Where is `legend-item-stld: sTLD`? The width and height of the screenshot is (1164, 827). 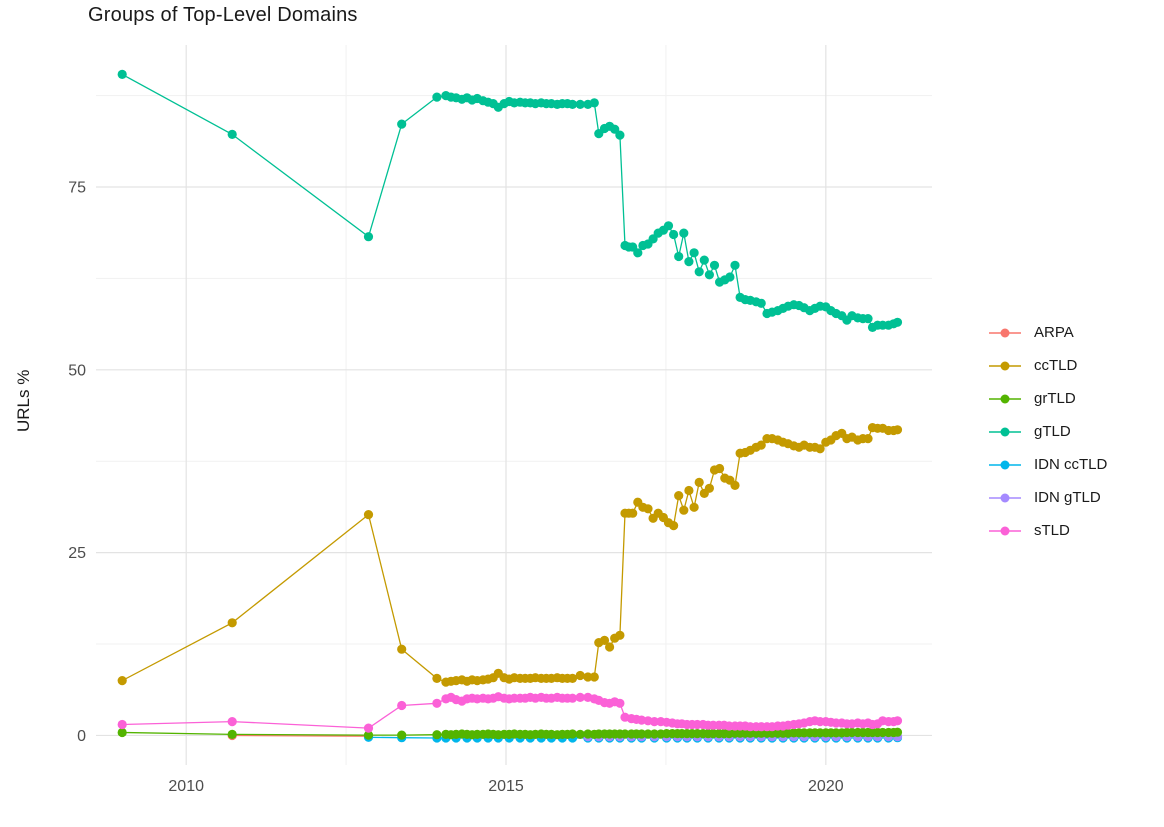 legend-item-stld: sTLD is located at coordinates (1047, 530).